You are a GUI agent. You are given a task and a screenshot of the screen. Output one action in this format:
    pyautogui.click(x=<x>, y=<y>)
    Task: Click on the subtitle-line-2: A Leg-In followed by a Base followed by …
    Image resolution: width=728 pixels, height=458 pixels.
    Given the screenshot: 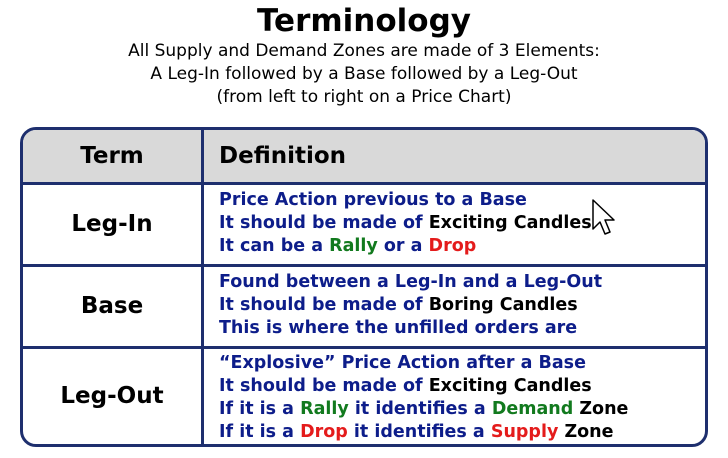 What is the action you would take?
    pyautogui.click(x=364, y=74)
    